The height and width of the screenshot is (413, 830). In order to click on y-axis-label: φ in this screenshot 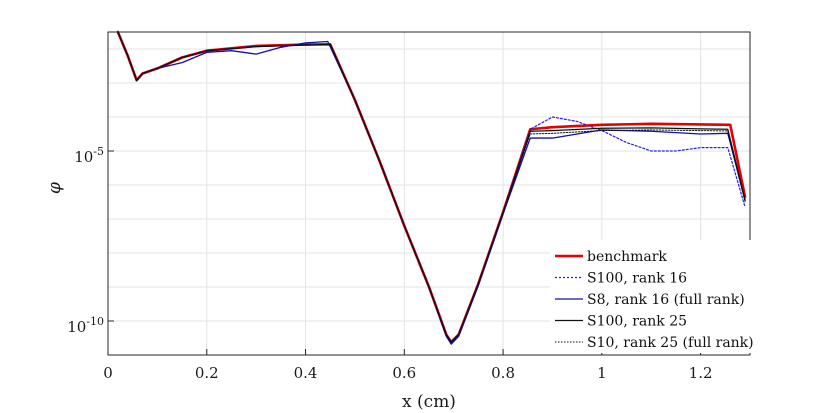, I will do `click(55, 188)`.